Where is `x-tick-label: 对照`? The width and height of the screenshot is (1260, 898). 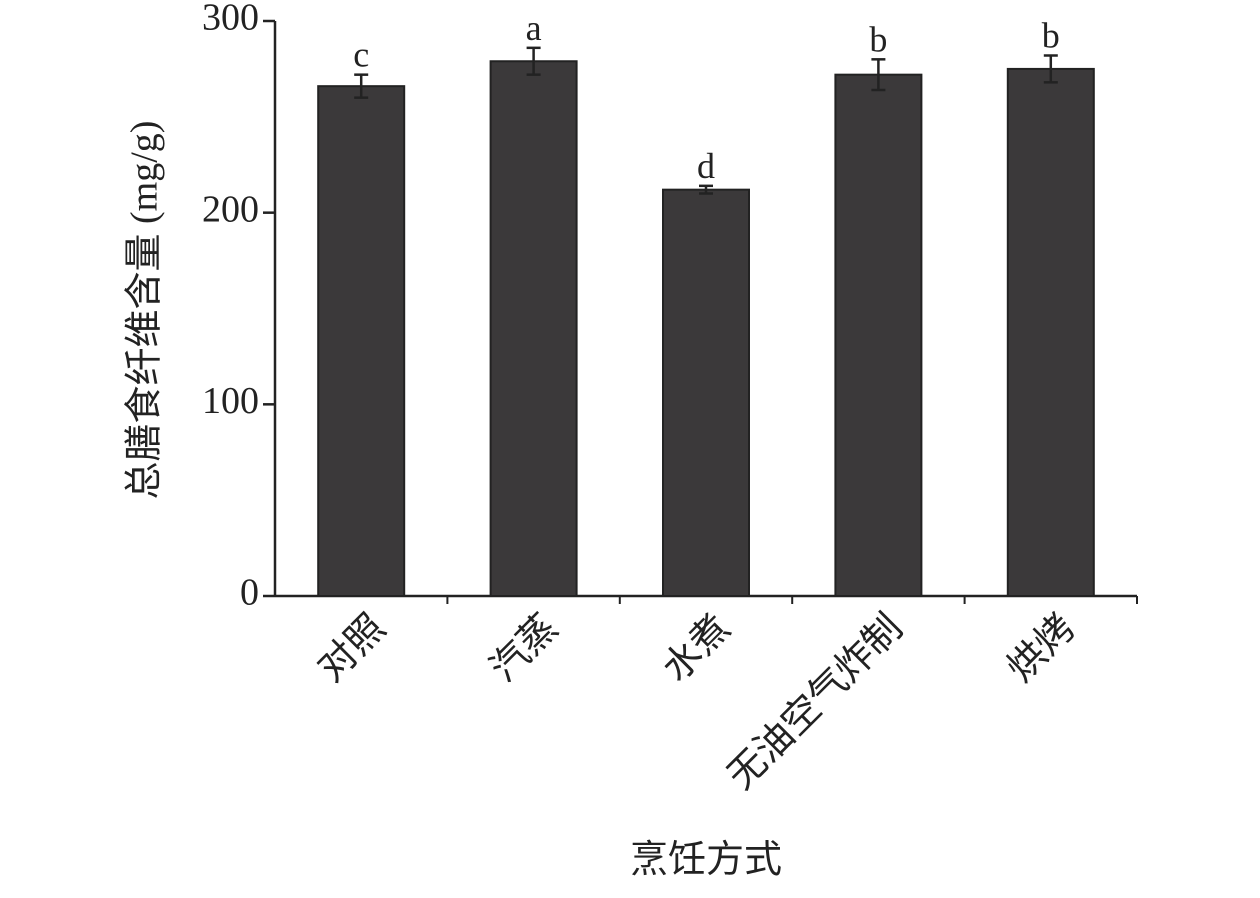
x-tick-label: 对照 is located at coordinates (351, 648).